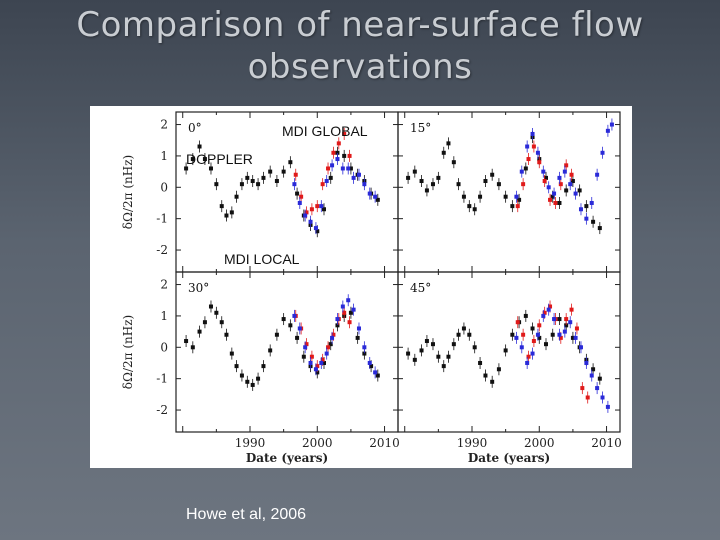 The image size is (720, 540). What do you see at coordinates (164, 285) in the screenshot?
I see `y-tick-label: 2` at bounding box center [164, 285].